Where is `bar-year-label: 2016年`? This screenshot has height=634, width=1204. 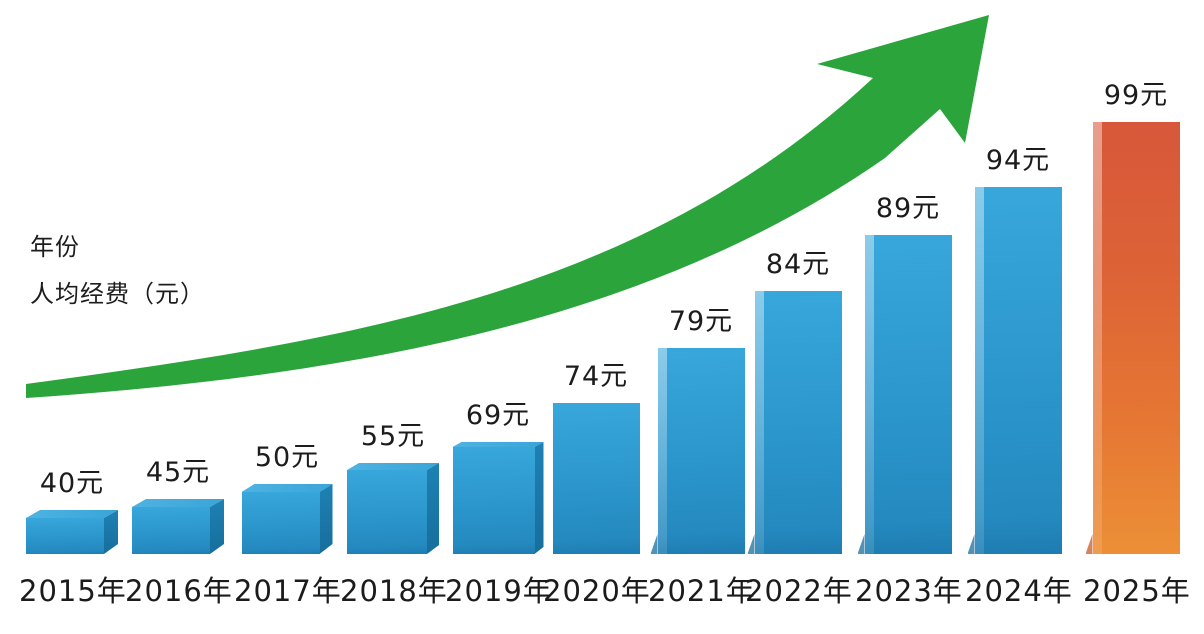
bar-year-label: 2016年 is located at coordinates (179, 591).